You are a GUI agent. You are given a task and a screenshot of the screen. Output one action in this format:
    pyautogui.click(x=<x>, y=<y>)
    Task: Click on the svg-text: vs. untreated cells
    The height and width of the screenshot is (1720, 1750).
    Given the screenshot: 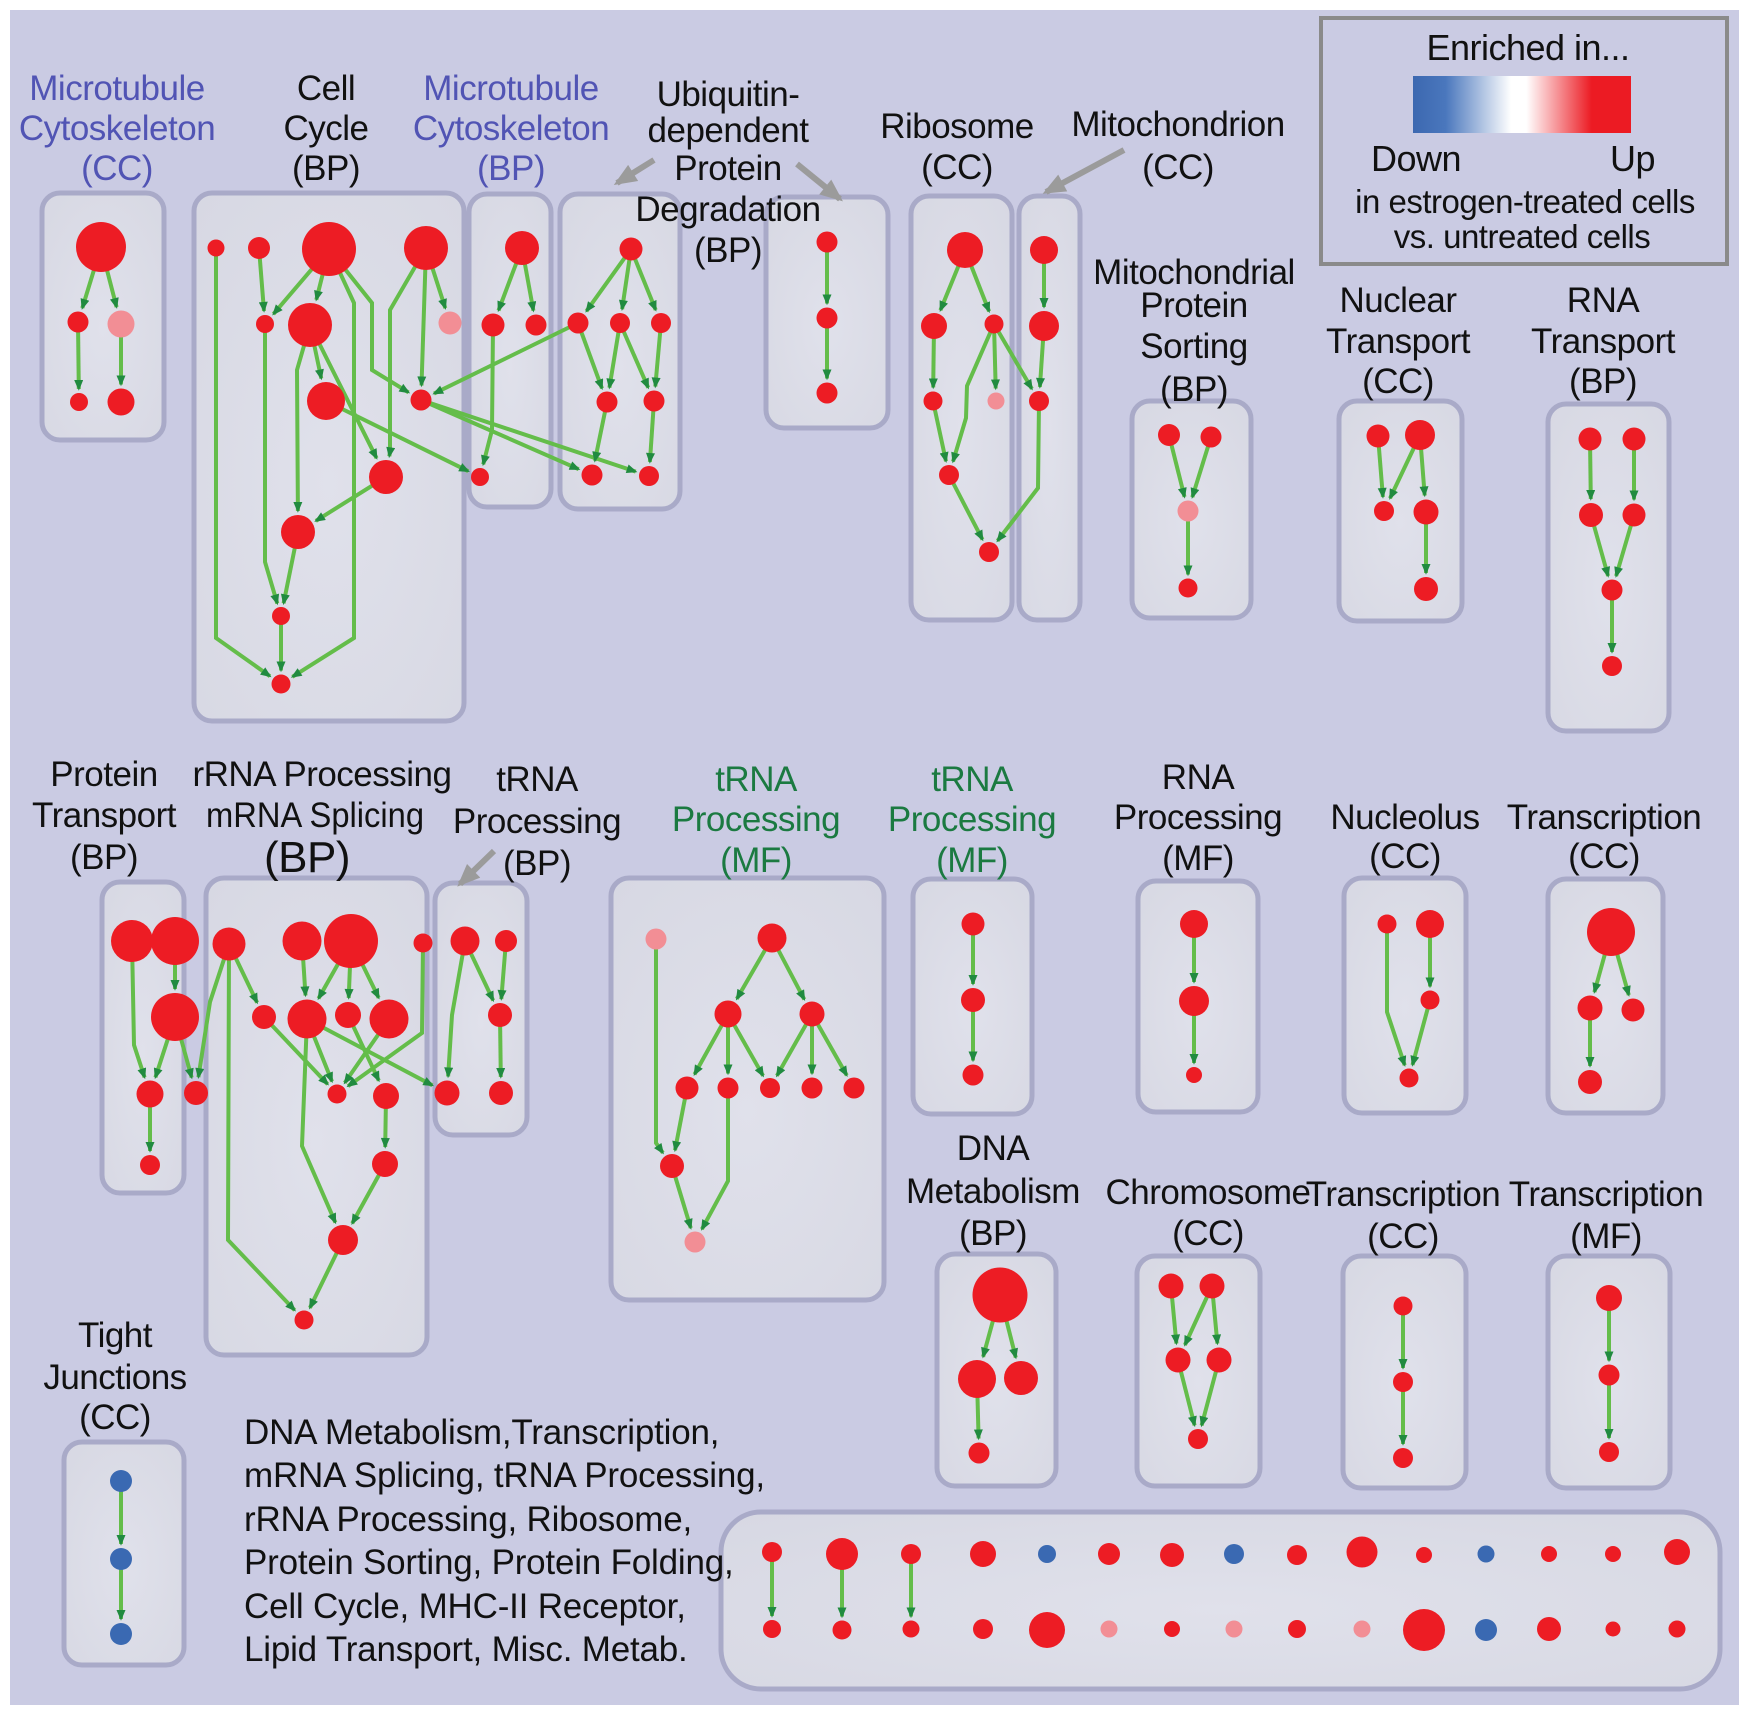 What is the action you would take?
    pyautogui.click(x=1522, y=236)
    